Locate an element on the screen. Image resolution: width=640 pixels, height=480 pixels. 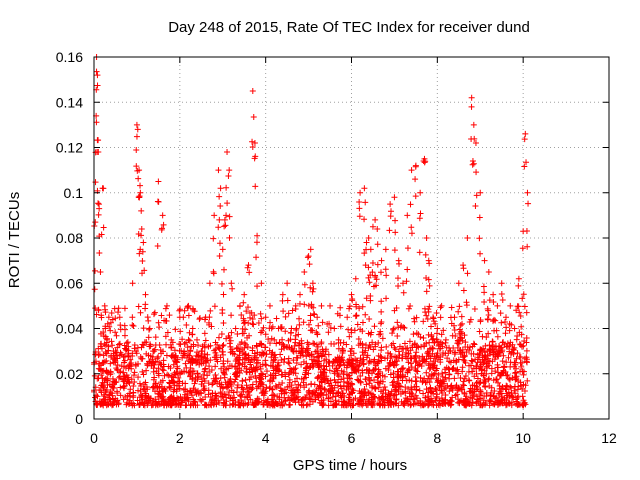
y-tick-label: 0.04 is located at coordinates (69, 329).